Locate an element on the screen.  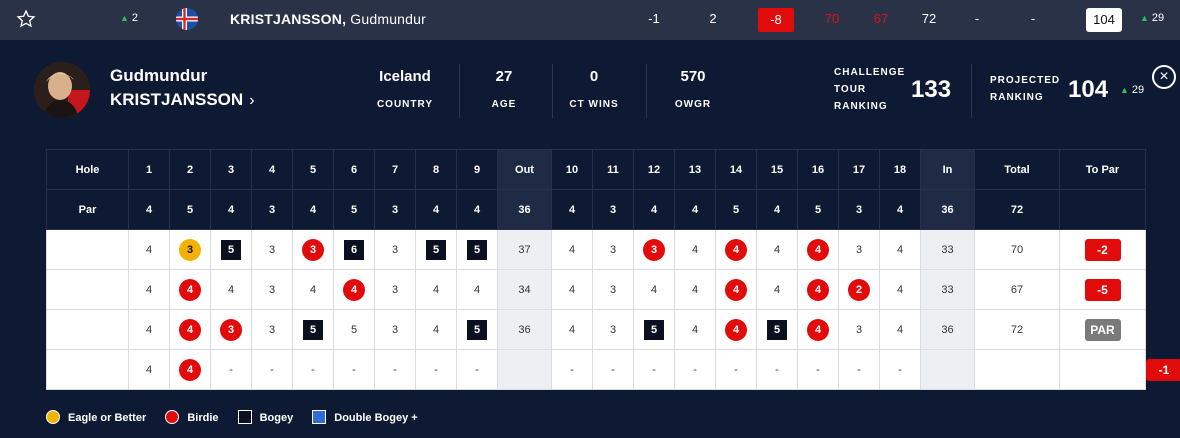
close-button: × is located at coordinates (1164, 77).